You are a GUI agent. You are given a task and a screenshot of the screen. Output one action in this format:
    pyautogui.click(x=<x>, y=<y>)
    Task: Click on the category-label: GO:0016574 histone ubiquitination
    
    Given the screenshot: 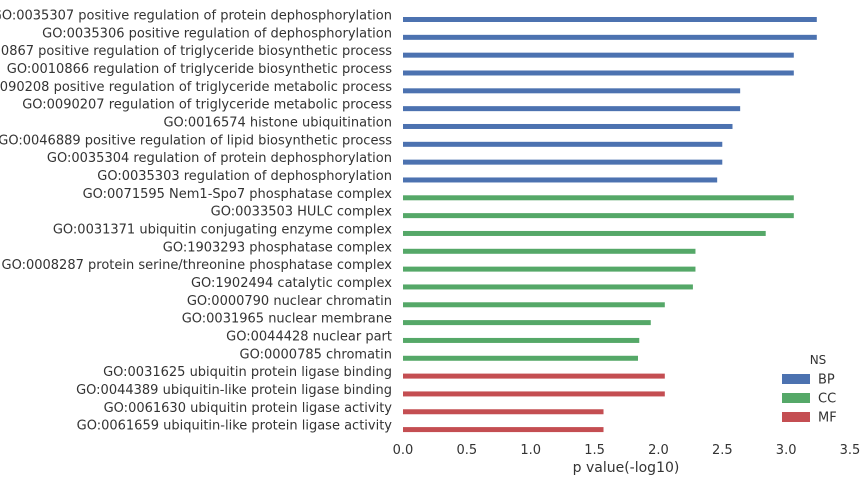 What is the action you would take?
    pyautogui.click(x=277, y=122)
    